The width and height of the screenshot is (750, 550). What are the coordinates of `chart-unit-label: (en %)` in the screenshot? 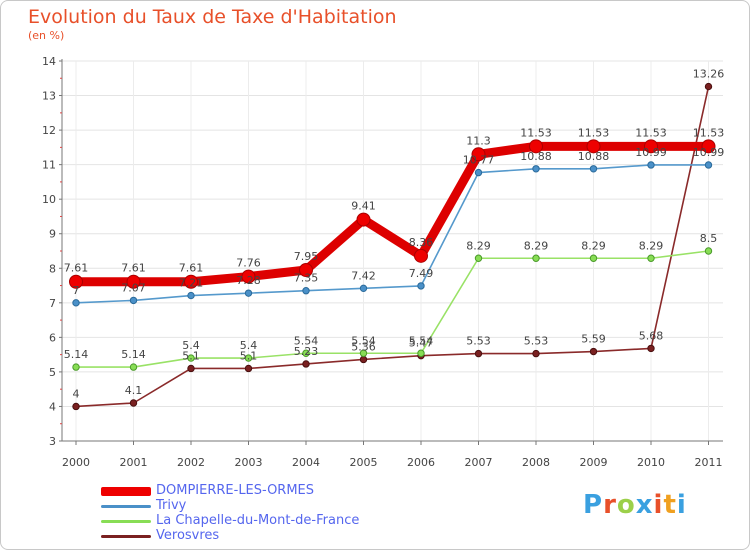 It's located at (46, 35).